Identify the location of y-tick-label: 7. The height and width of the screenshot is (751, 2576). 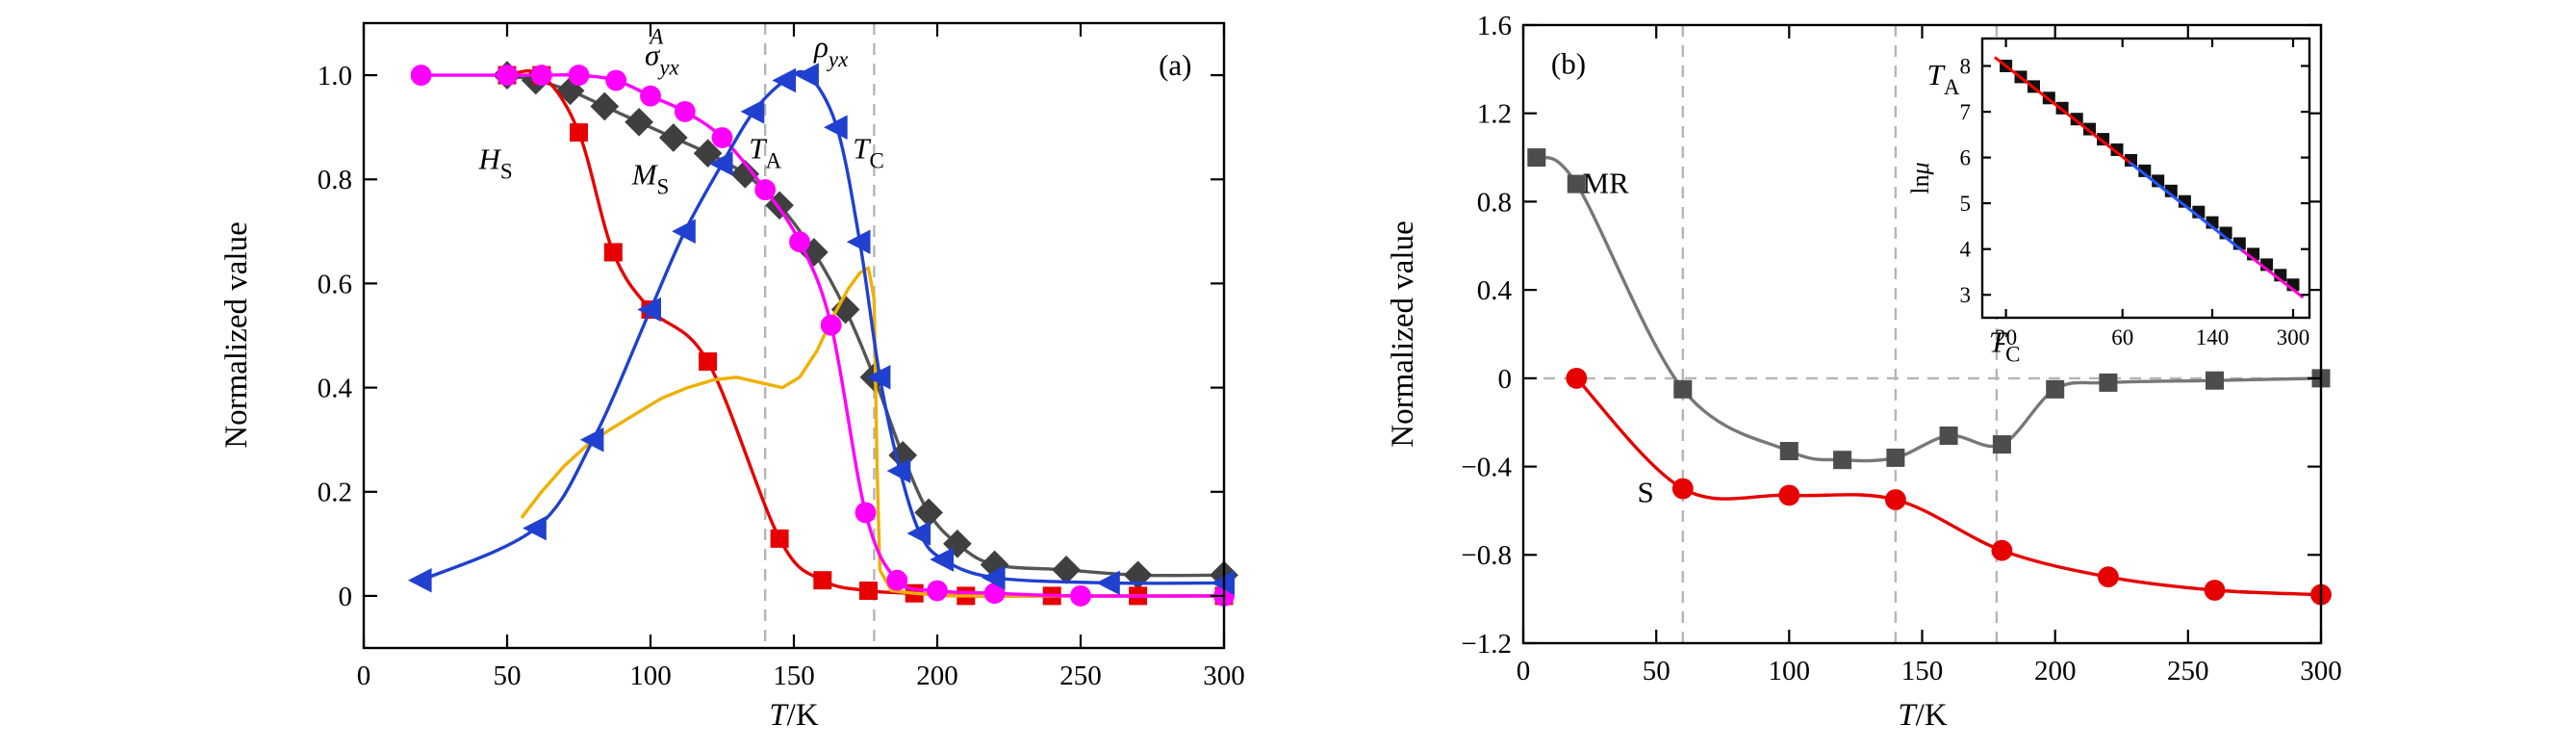
(1966, 112).